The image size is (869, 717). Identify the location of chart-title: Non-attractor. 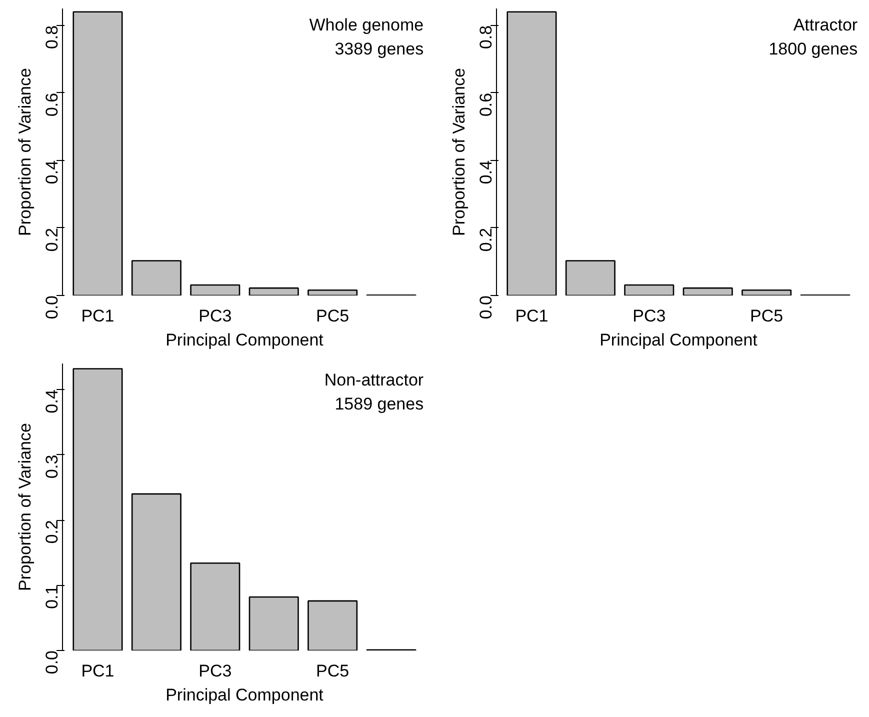
(374, 380).